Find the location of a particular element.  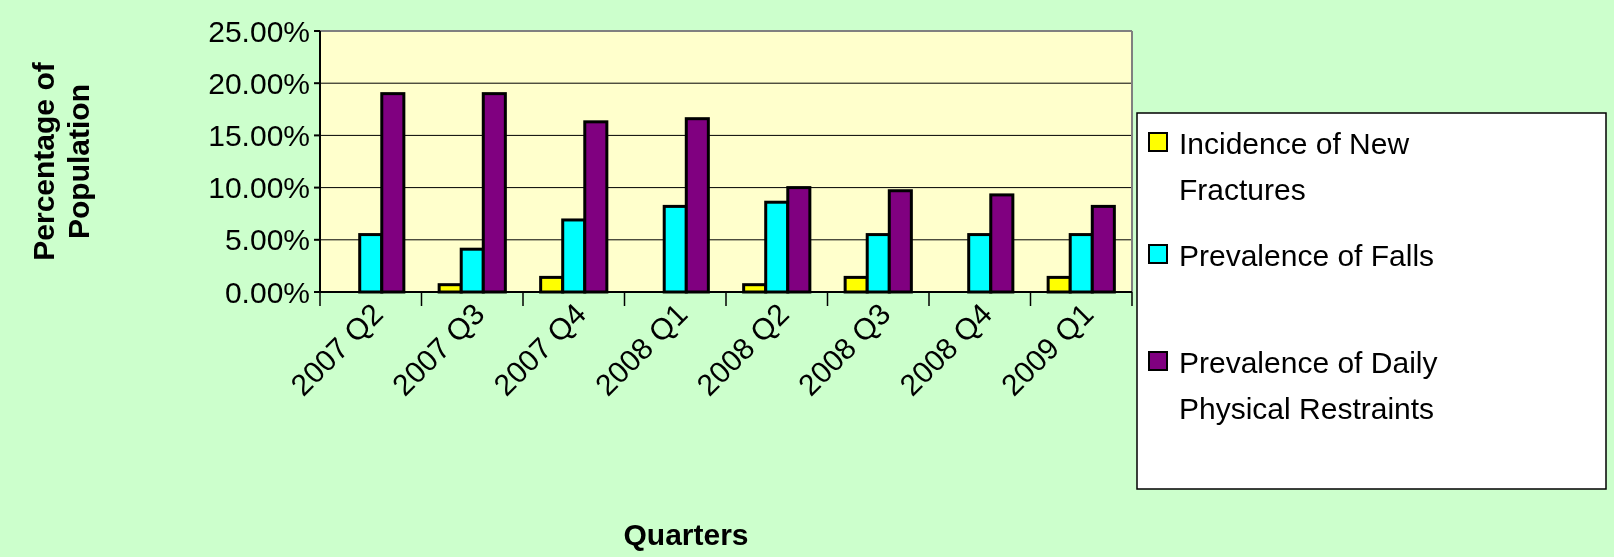

legend-label: Prevalence of Daily Physical Restraints is located at coordinates (1308, 385).